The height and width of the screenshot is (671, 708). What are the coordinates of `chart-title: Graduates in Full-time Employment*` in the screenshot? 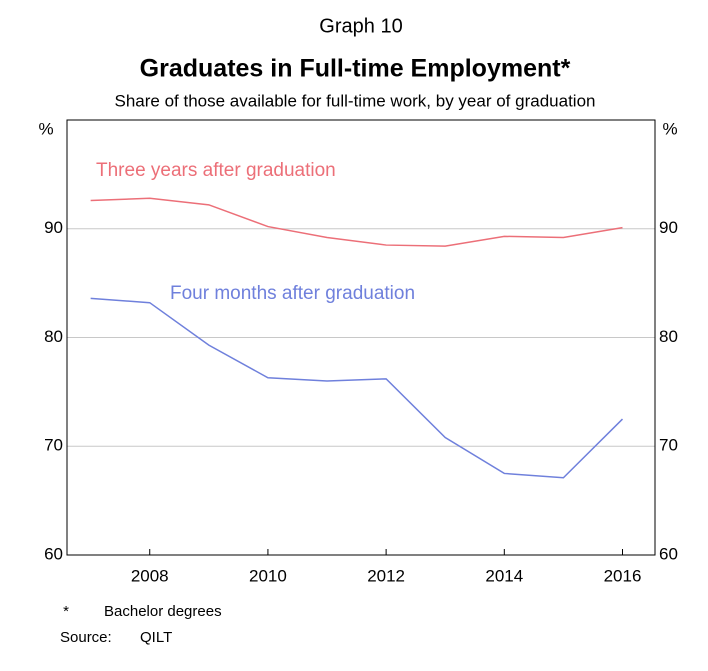 It's located at (355, 69).